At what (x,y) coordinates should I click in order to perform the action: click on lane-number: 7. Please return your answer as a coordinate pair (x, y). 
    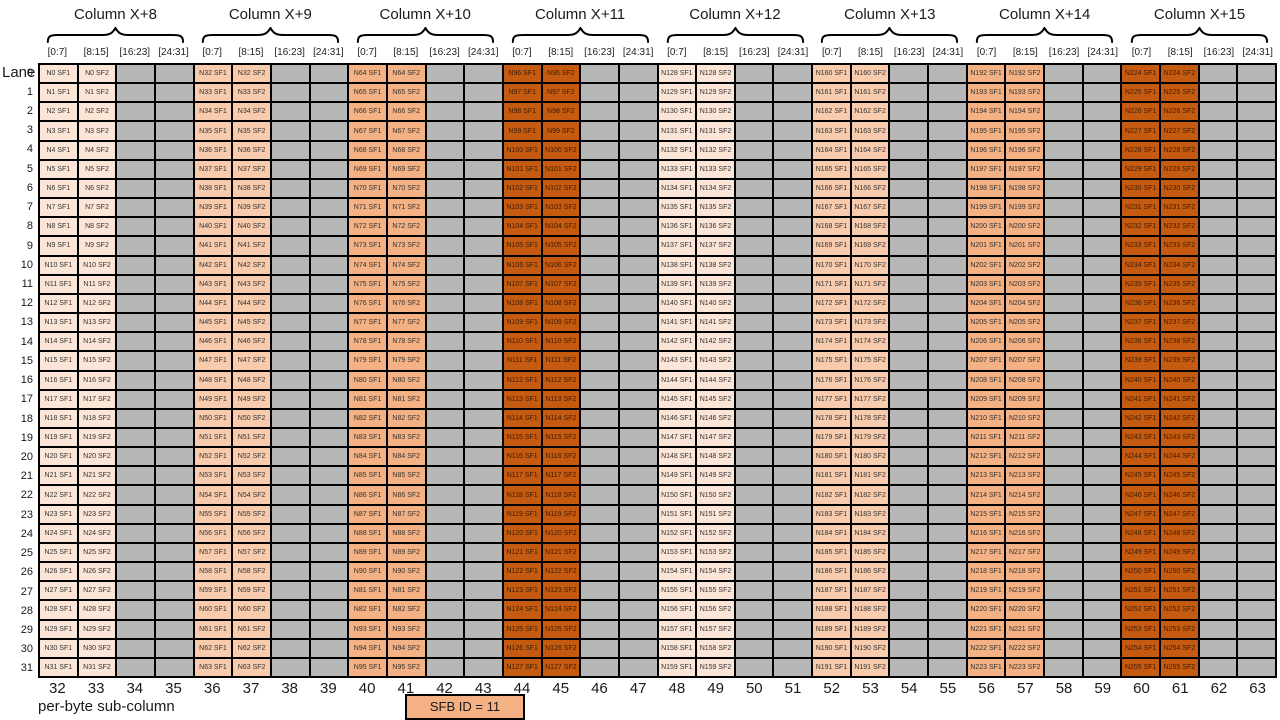
    Looking at the image, I should click on (29, 207).